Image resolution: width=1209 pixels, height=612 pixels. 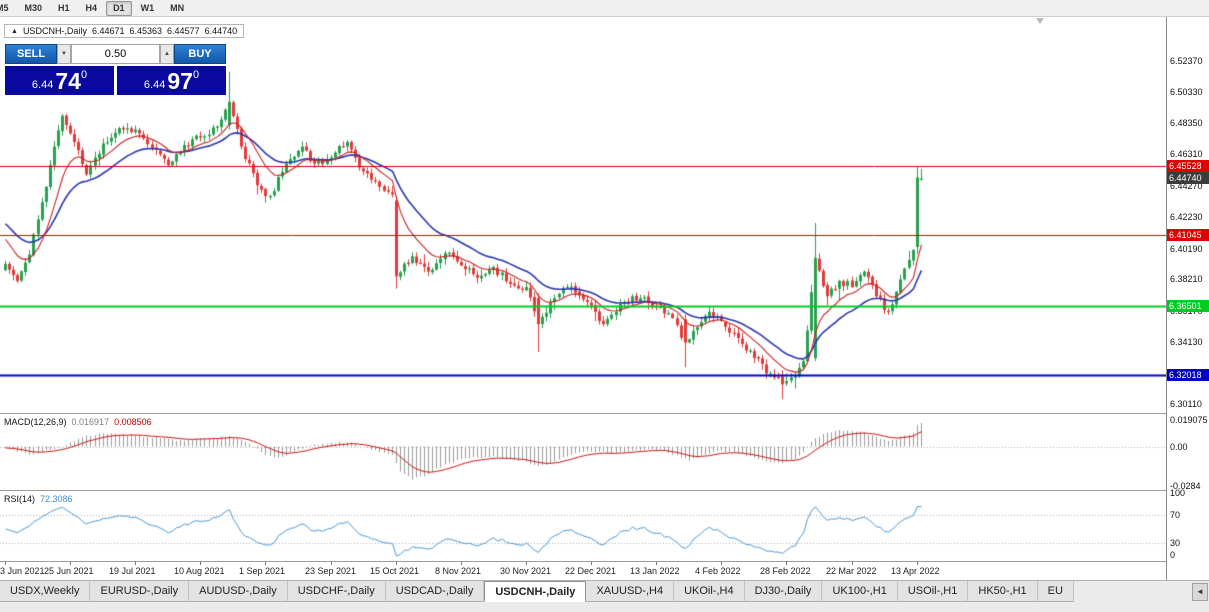 I want to click on bid-price-pipette: 0, so click(x=84, y=75).